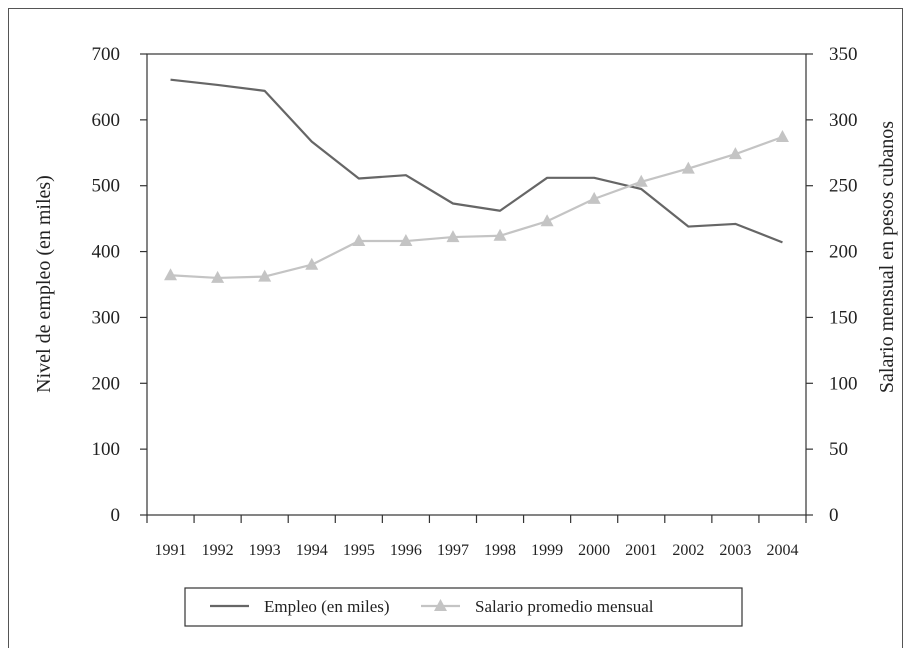  Describe the element at coordinates (327, 606) in the screenshot. I see `legend-label-empleo: Empleo (en miles)` at that location.